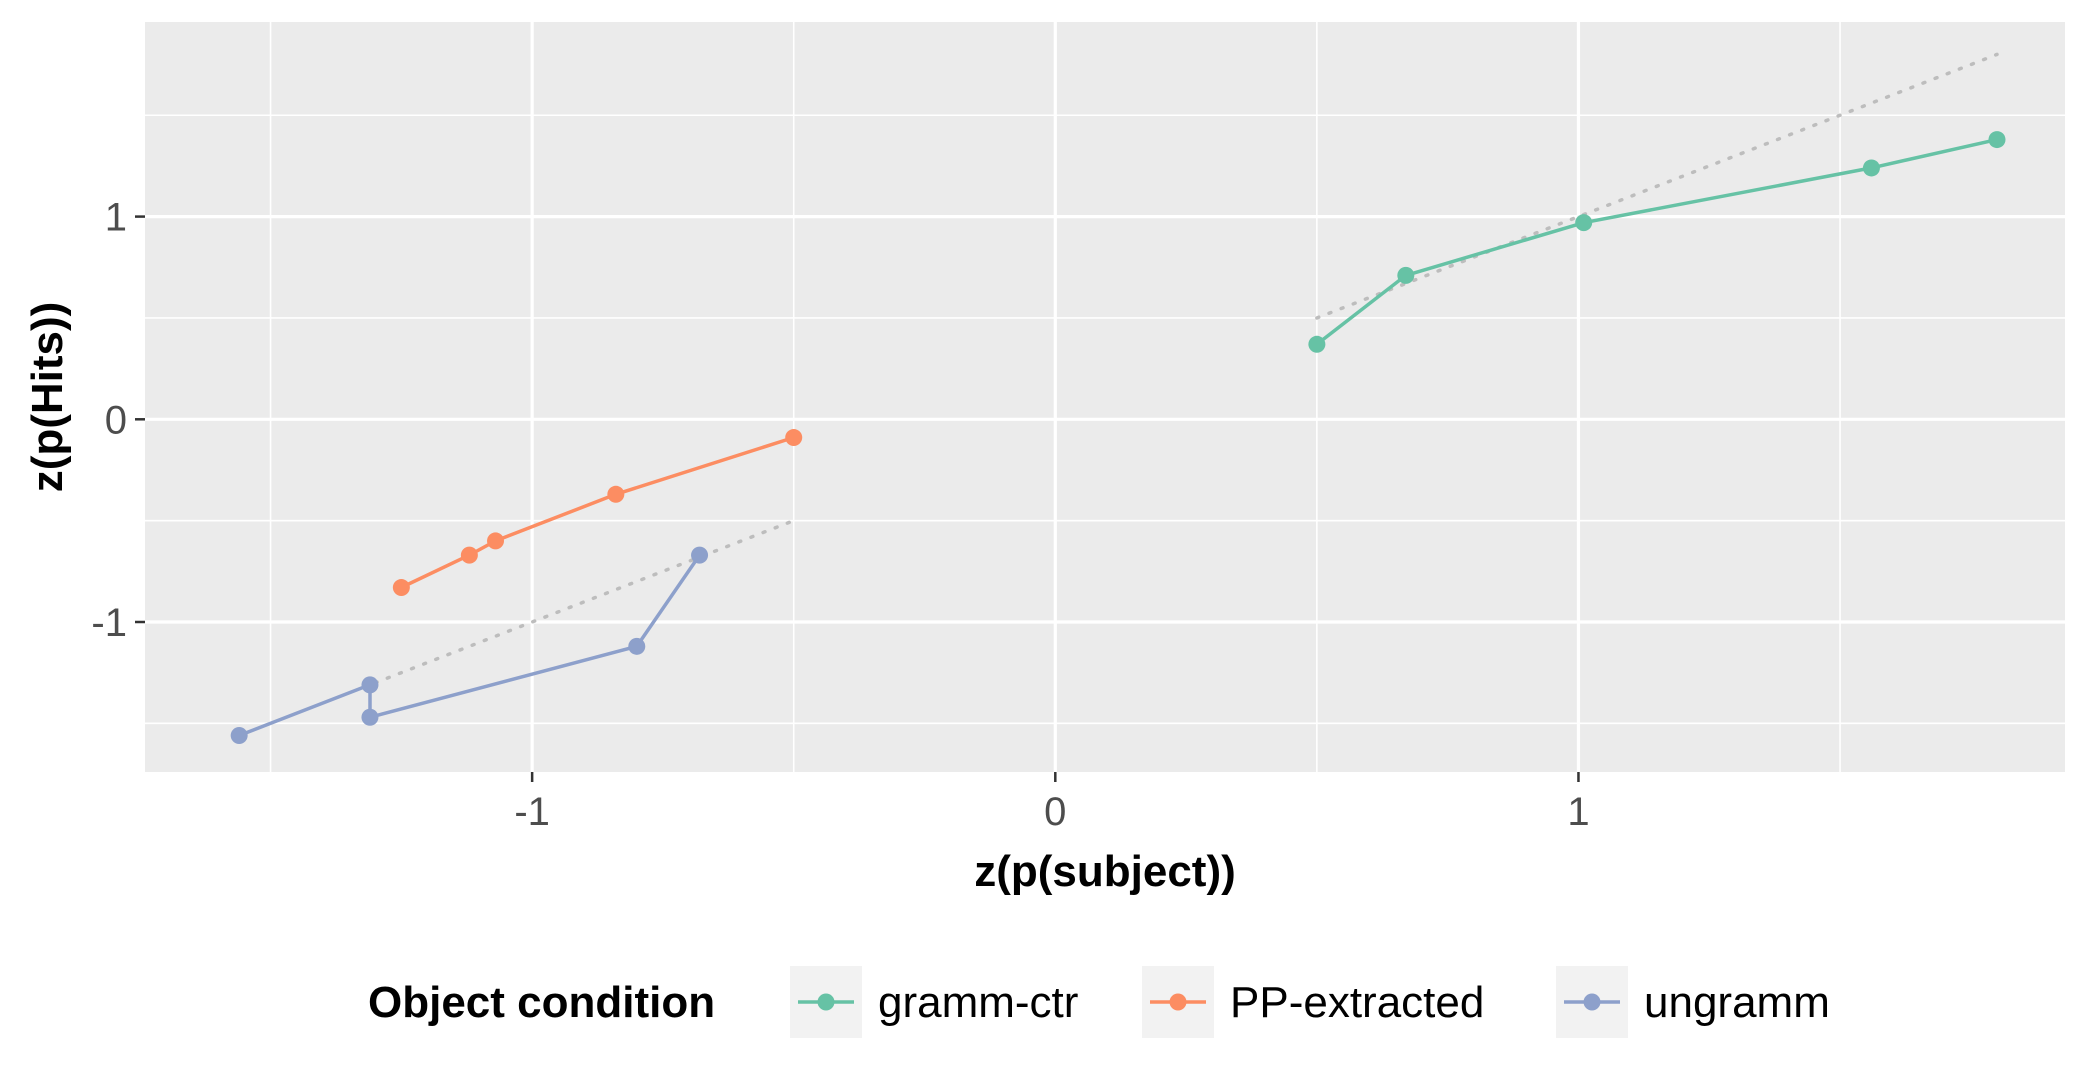 The width and height of the screenshot is (2100, 1080). I want to click on y-tick-label: 0, so click(116, 420).